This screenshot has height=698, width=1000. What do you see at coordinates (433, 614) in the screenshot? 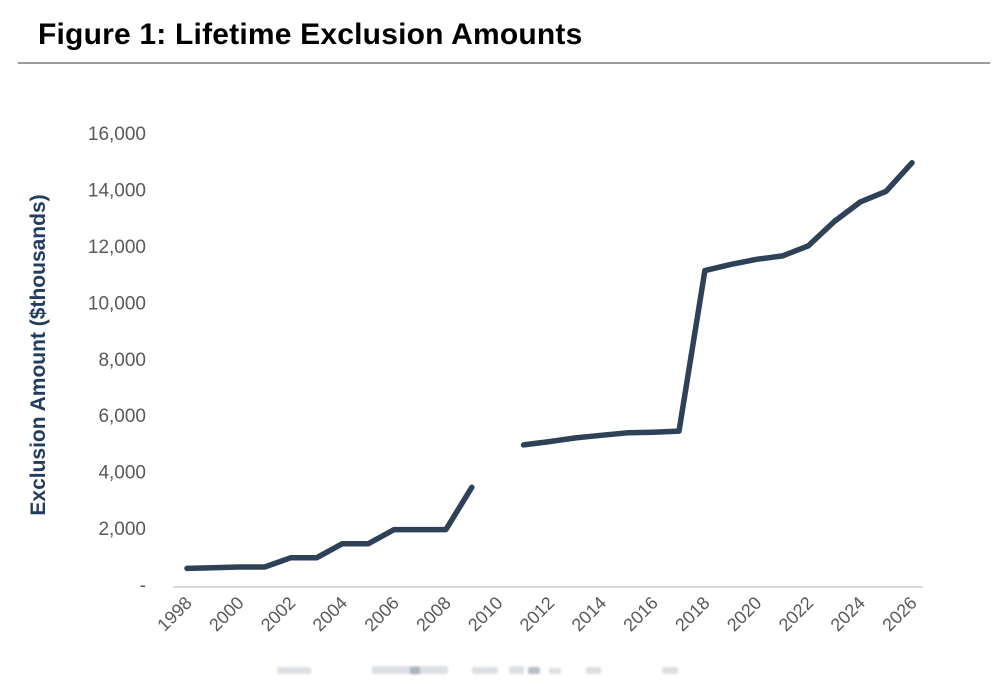
I see `x-tick-label: 2008` at bounding box center [433, 614].